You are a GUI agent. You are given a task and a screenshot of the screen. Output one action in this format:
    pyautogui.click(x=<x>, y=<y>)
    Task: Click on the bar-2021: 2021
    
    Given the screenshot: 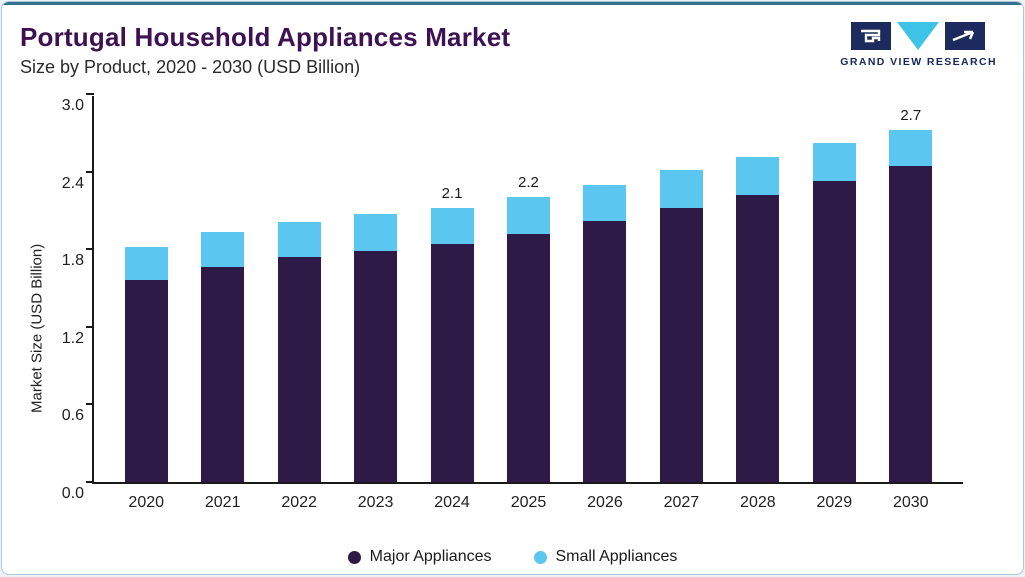 What is the action you would take?
    pyautogui.click(x=223, y=303)
    